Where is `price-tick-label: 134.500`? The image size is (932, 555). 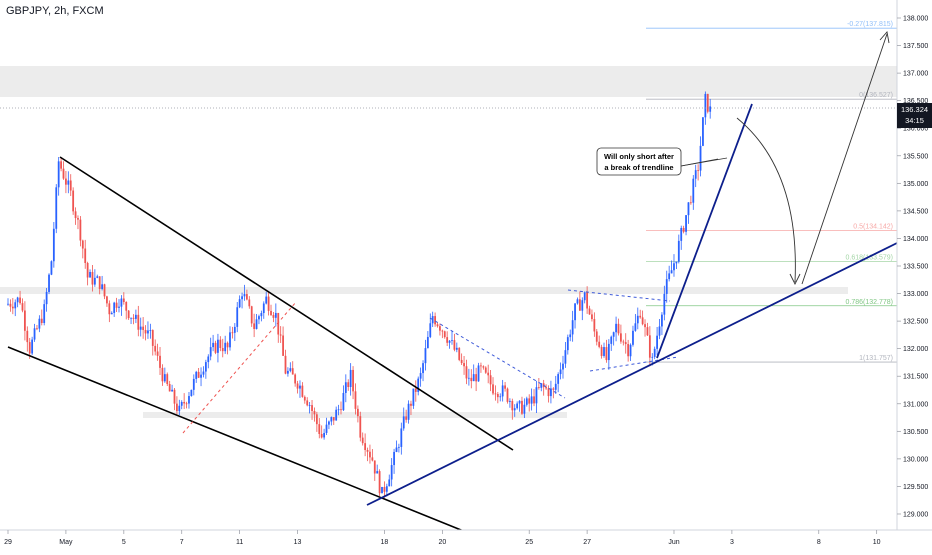 price-tick-label: 134.500 is located at coordinates (915, 211).